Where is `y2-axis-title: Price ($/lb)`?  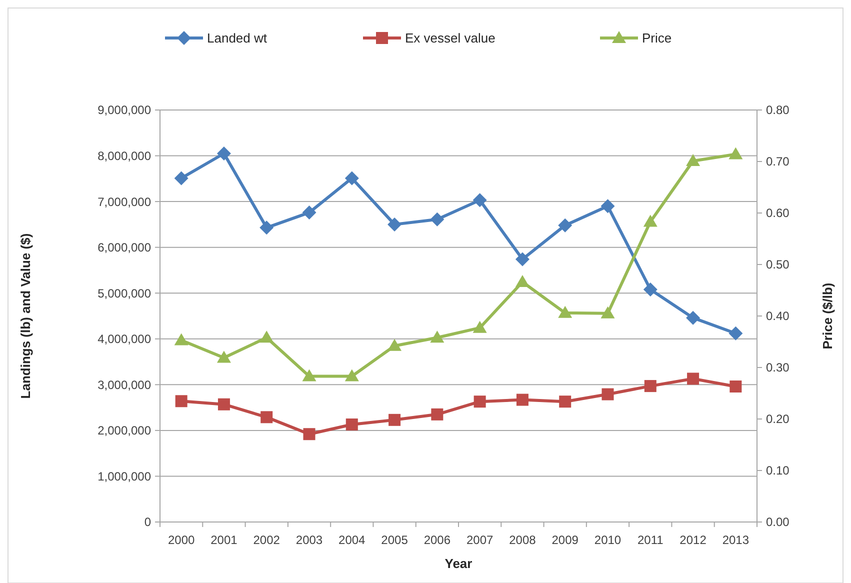 y2-axis-title: Price ($/lb) is located at coordinates (827, 316).